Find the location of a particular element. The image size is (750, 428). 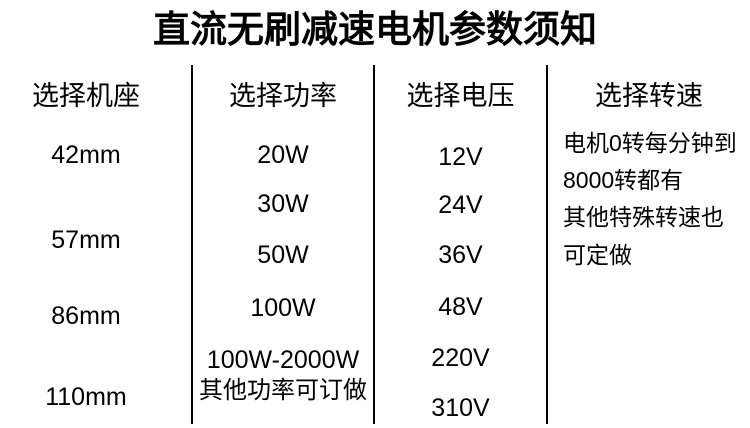

speed-note-line: 其他特殊转速也 is located at coordinates (643, 217).